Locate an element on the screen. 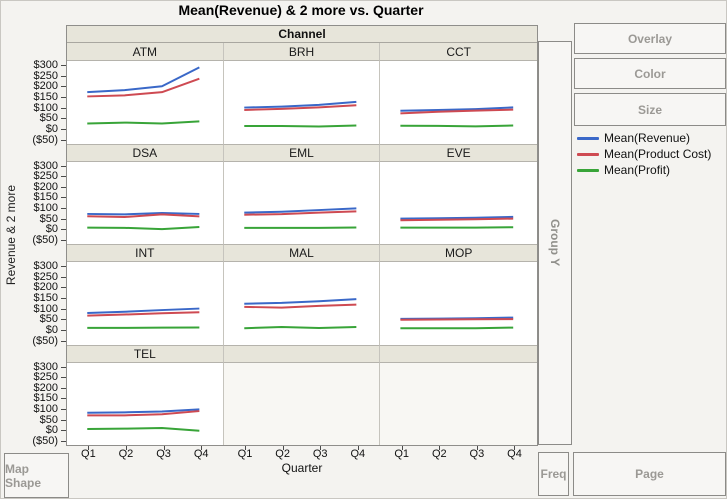 The image size is (727, 499). facet-label-row: DSA EML EVE is located at coordinates (302, 152).